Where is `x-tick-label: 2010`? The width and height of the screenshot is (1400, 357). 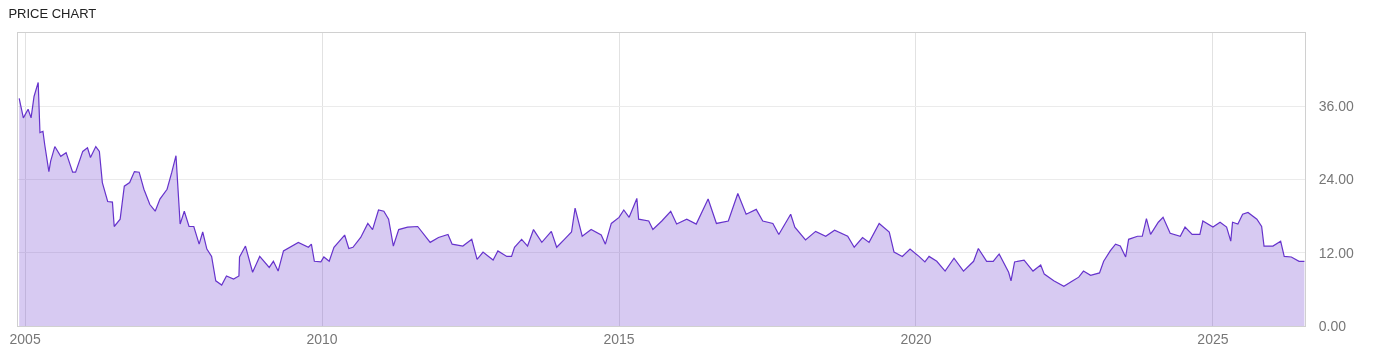 x-tick-label: 2010 is located at coordinates (322, 338).